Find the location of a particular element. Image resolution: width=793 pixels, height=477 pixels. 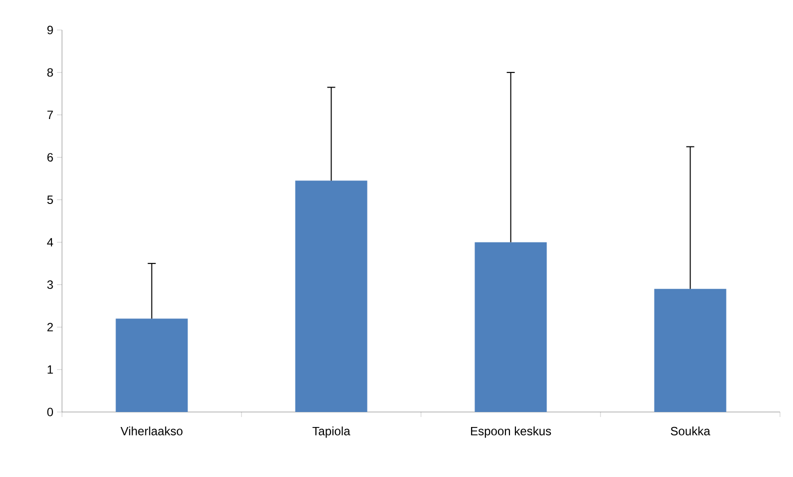

y-tick-label: 2 is located at coordinates (50, 327).